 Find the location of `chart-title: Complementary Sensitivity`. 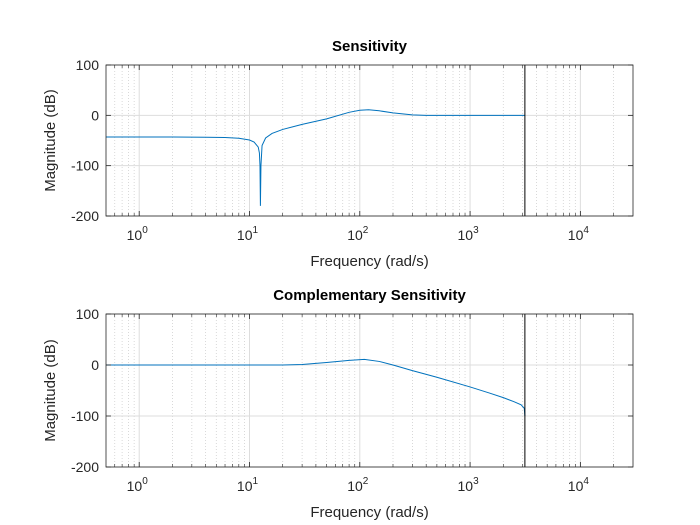

chart-title: Complementary Sensitivity is located at coordinates (369, 295).